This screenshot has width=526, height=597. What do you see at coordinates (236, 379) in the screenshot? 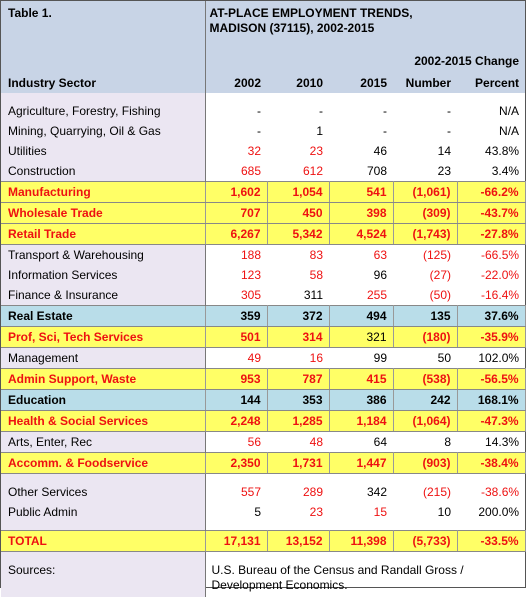
I see `value-cell: 953` at bounding box center [236, 379].